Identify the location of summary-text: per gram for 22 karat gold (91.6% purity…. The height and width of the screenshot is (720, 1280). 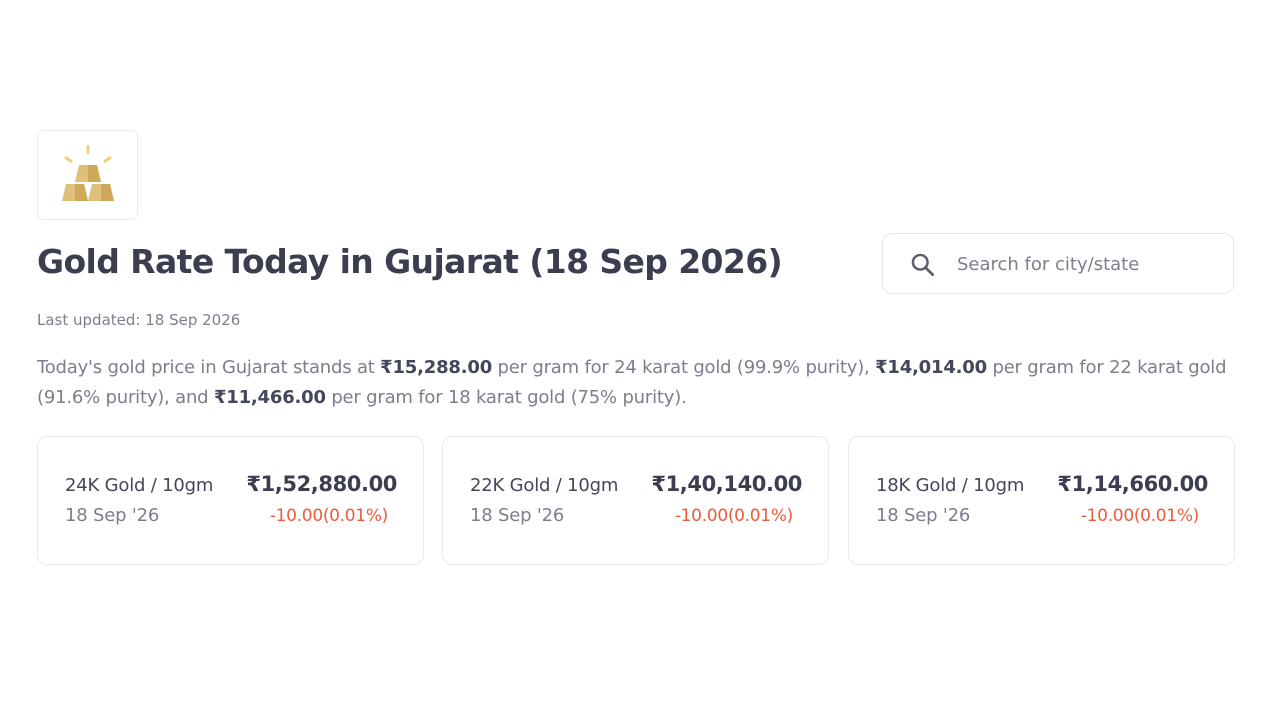
(632, 382).